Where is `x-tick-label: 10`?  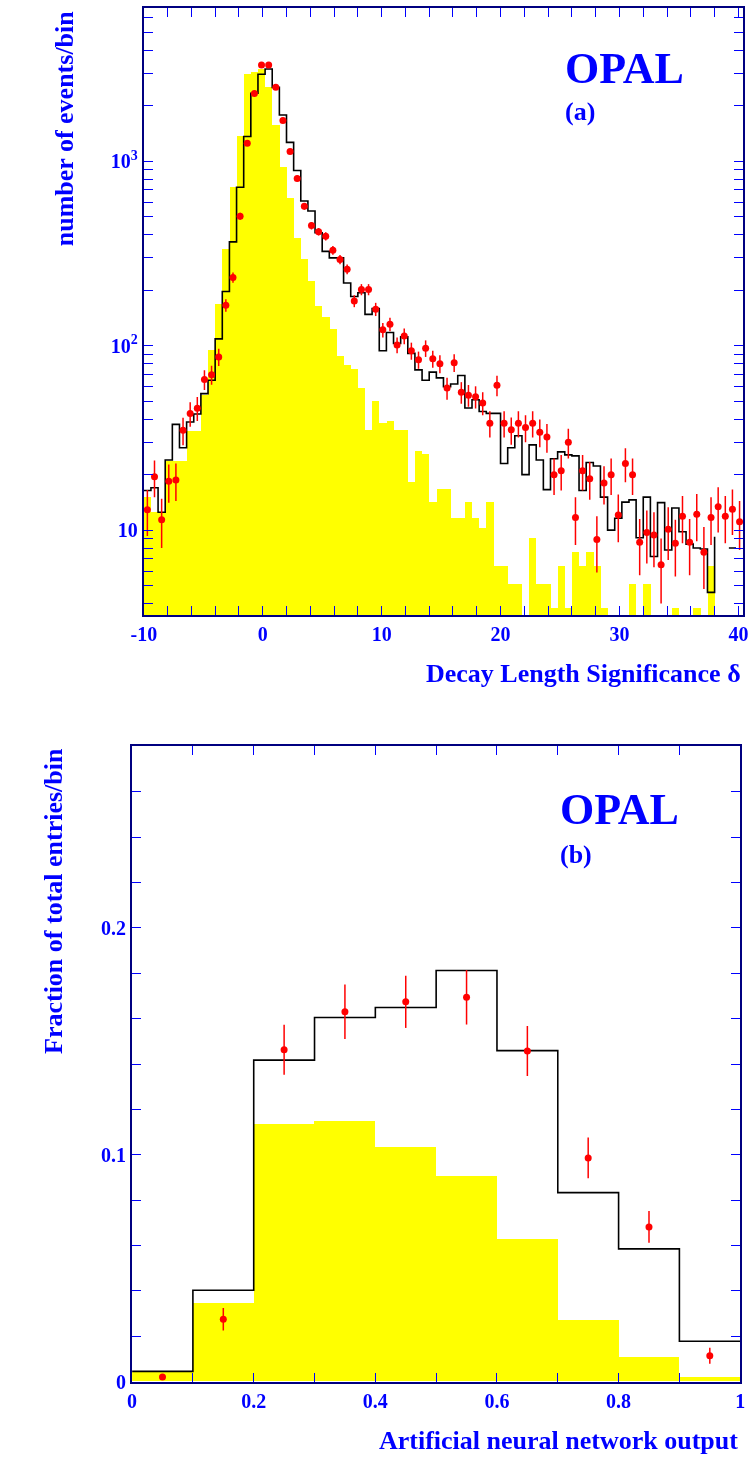
x-tick-label: 10 is located at coordinates (381, 634).